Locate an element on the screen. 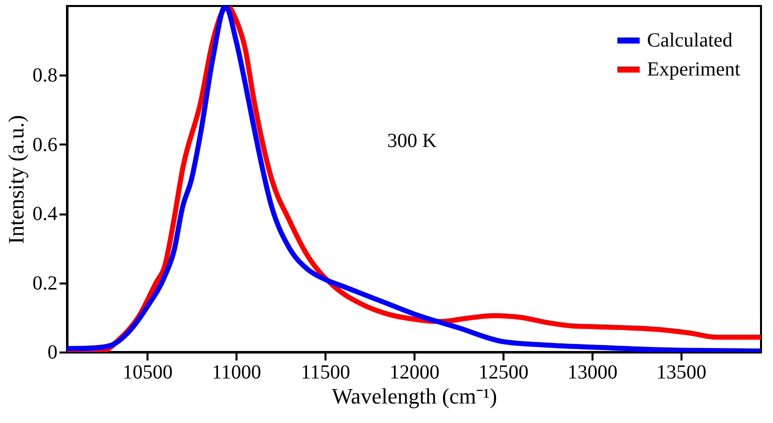 The image size is (773, 423). y-tick-label: 0.2 is located at coordinates (45, 283).